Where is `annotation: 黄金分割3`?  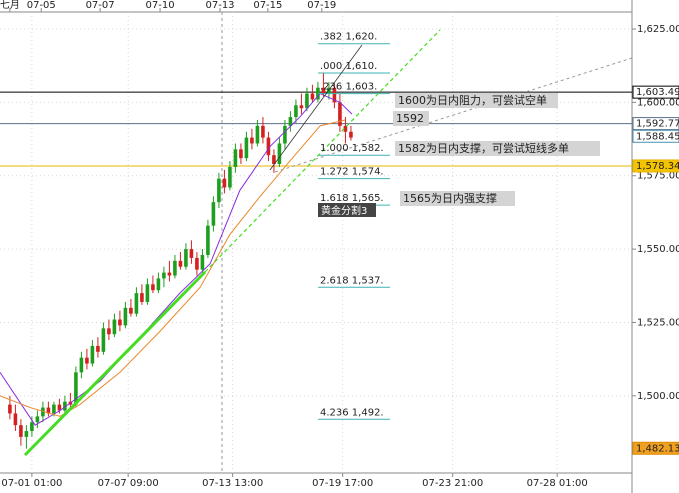 annotation: 黄金分割3 is located at coordinates (344, 210).